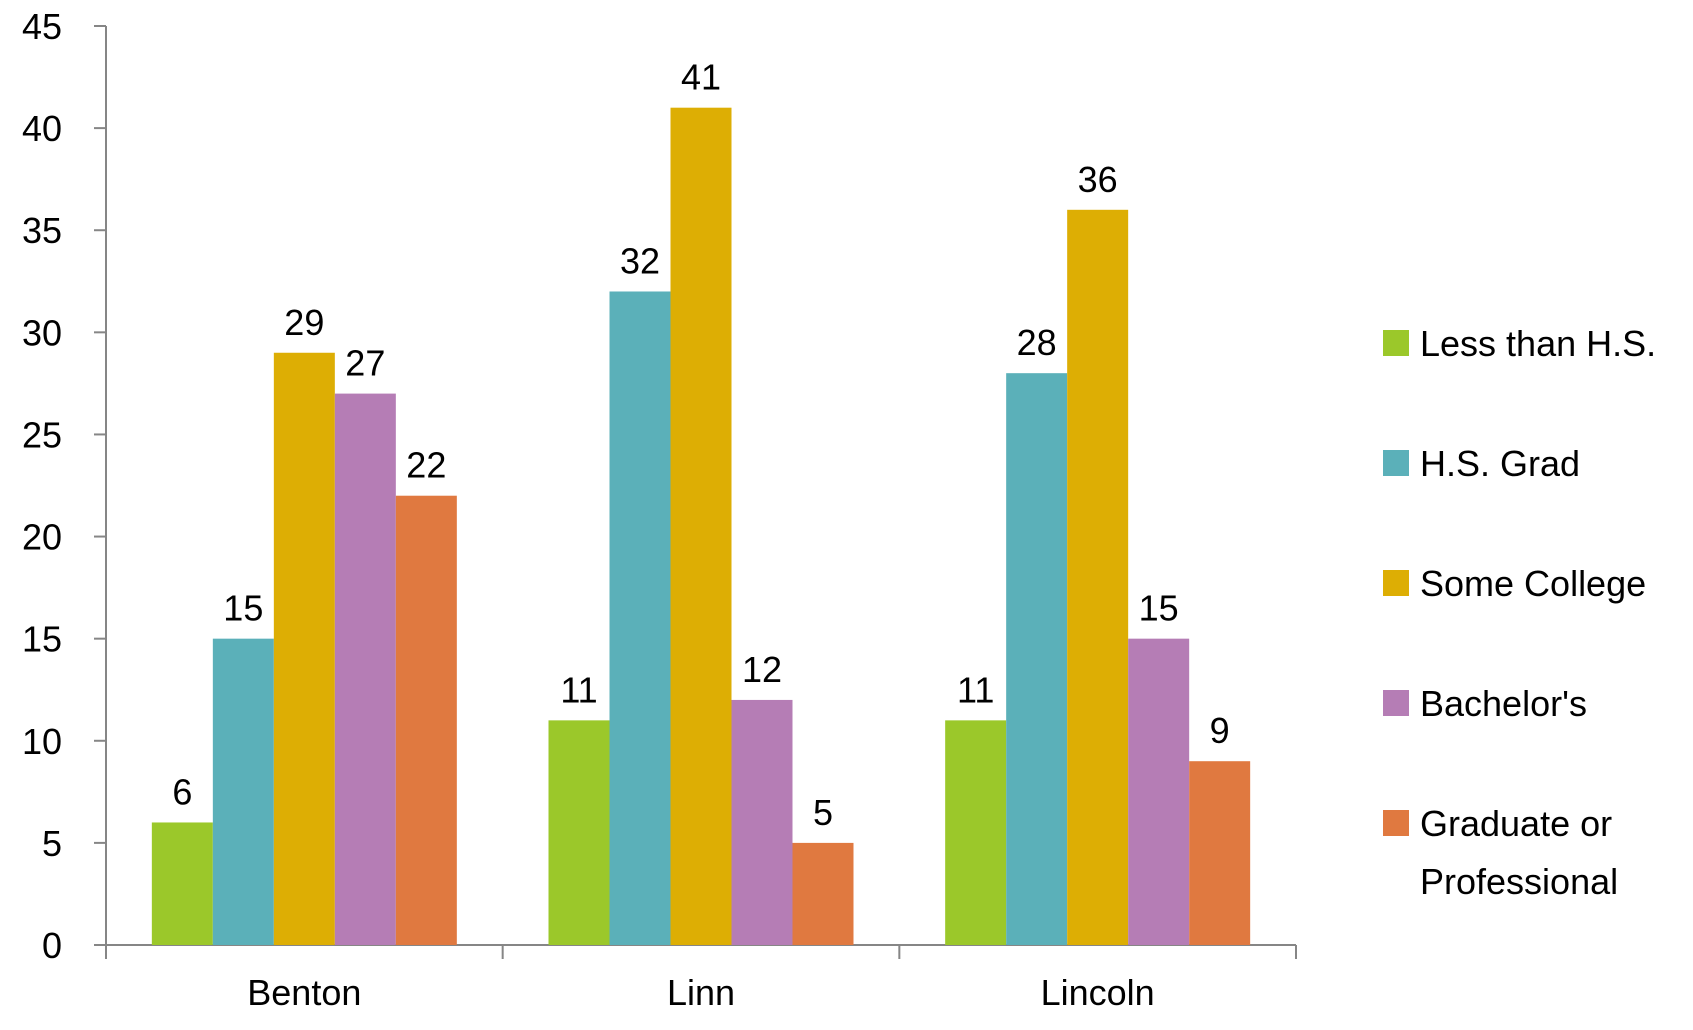 Image resolution: width=1693 pixels, height=1030 pixels. I want to click on bar-benton-graduate-or-professional, so click(426, 720).